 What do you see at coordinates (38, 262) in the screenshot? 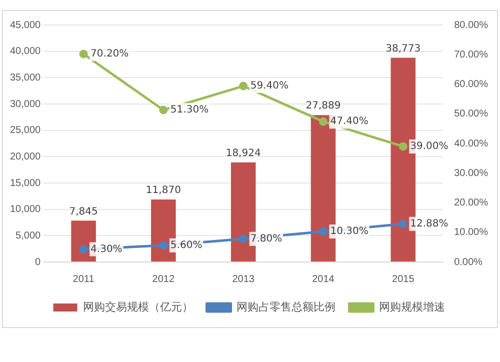
I see `y-tick-label: 0` at bounding box center [38, 262].